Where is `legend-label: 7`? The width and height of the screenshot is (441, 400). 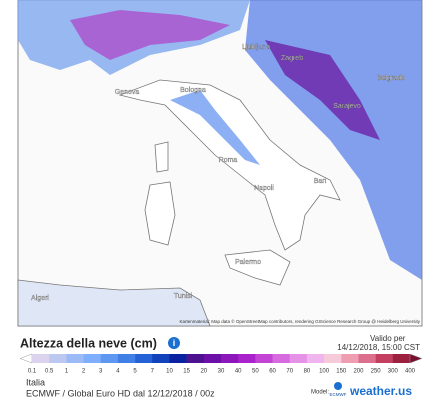
legend-label: 7 is located at coordinates (153, 372).